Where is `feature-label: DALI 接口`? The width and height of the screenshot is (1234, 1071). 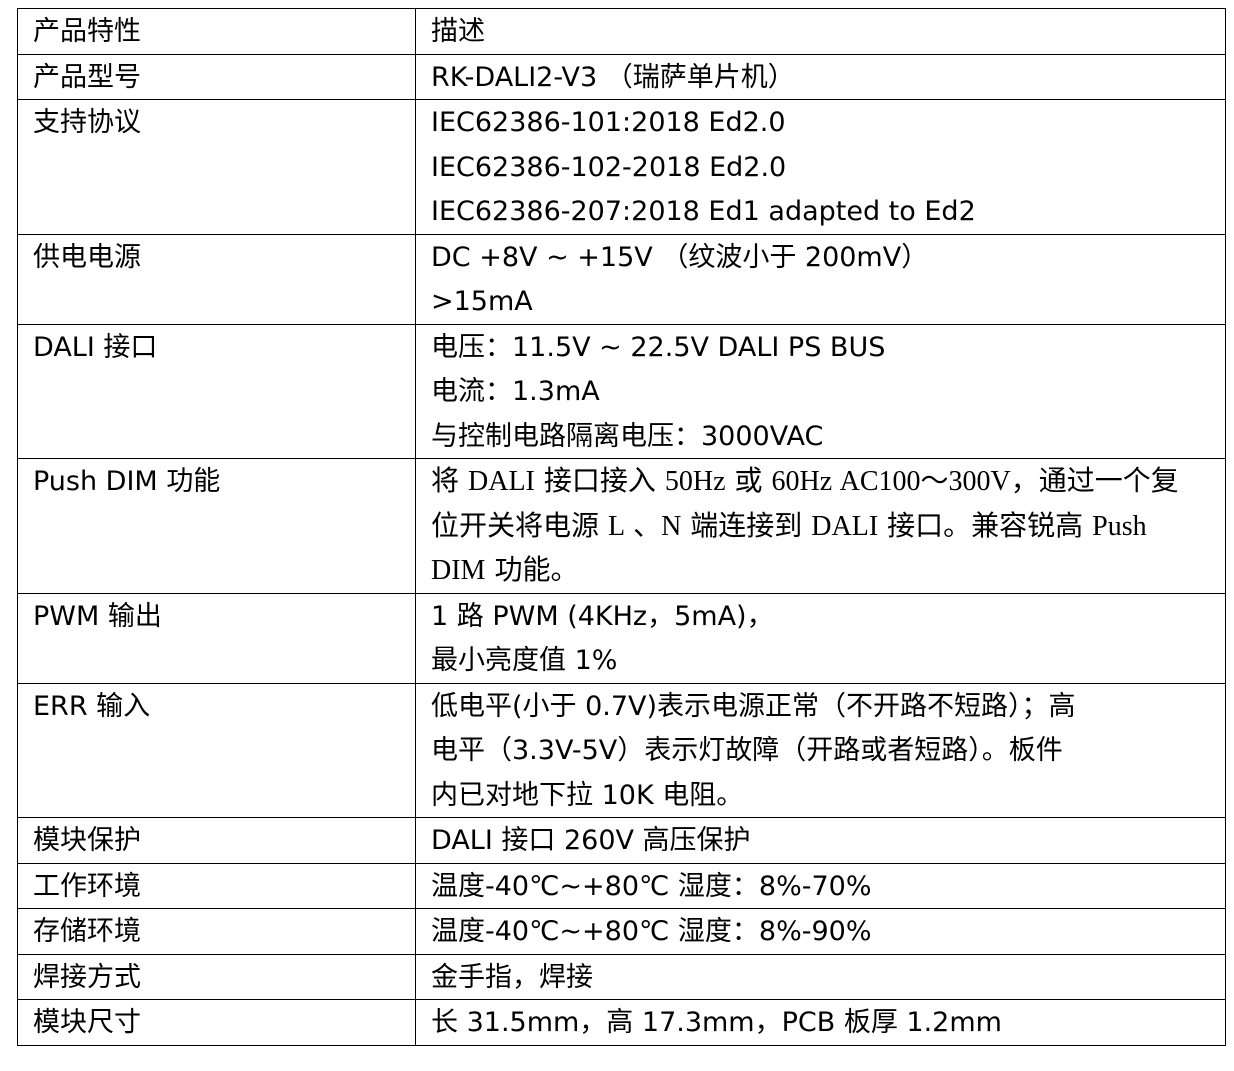 feature-label: DALI 接口 is located at coordinates (95, 347).